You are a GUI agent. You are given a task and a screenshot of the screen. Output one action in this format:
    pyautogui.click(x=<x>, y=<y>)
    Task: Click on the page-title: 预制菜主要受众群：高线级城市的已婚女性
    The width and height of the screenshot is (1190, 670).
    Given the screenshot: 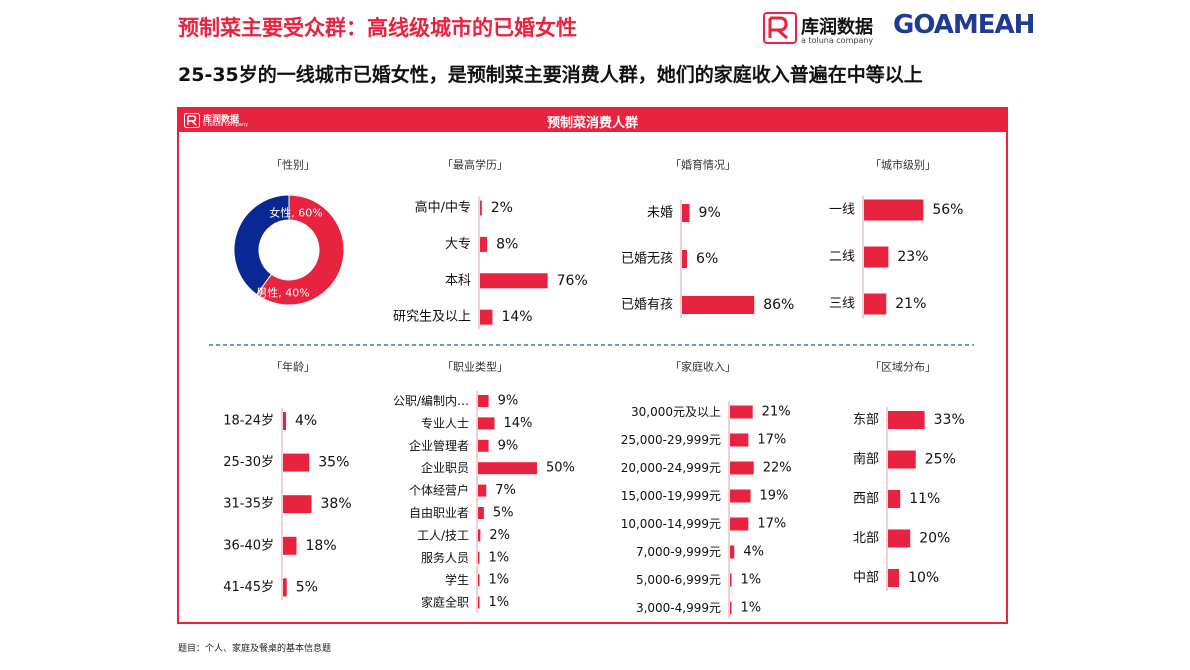 What is the action you would take?
    pyautogui.click(x=377, y=28)
    